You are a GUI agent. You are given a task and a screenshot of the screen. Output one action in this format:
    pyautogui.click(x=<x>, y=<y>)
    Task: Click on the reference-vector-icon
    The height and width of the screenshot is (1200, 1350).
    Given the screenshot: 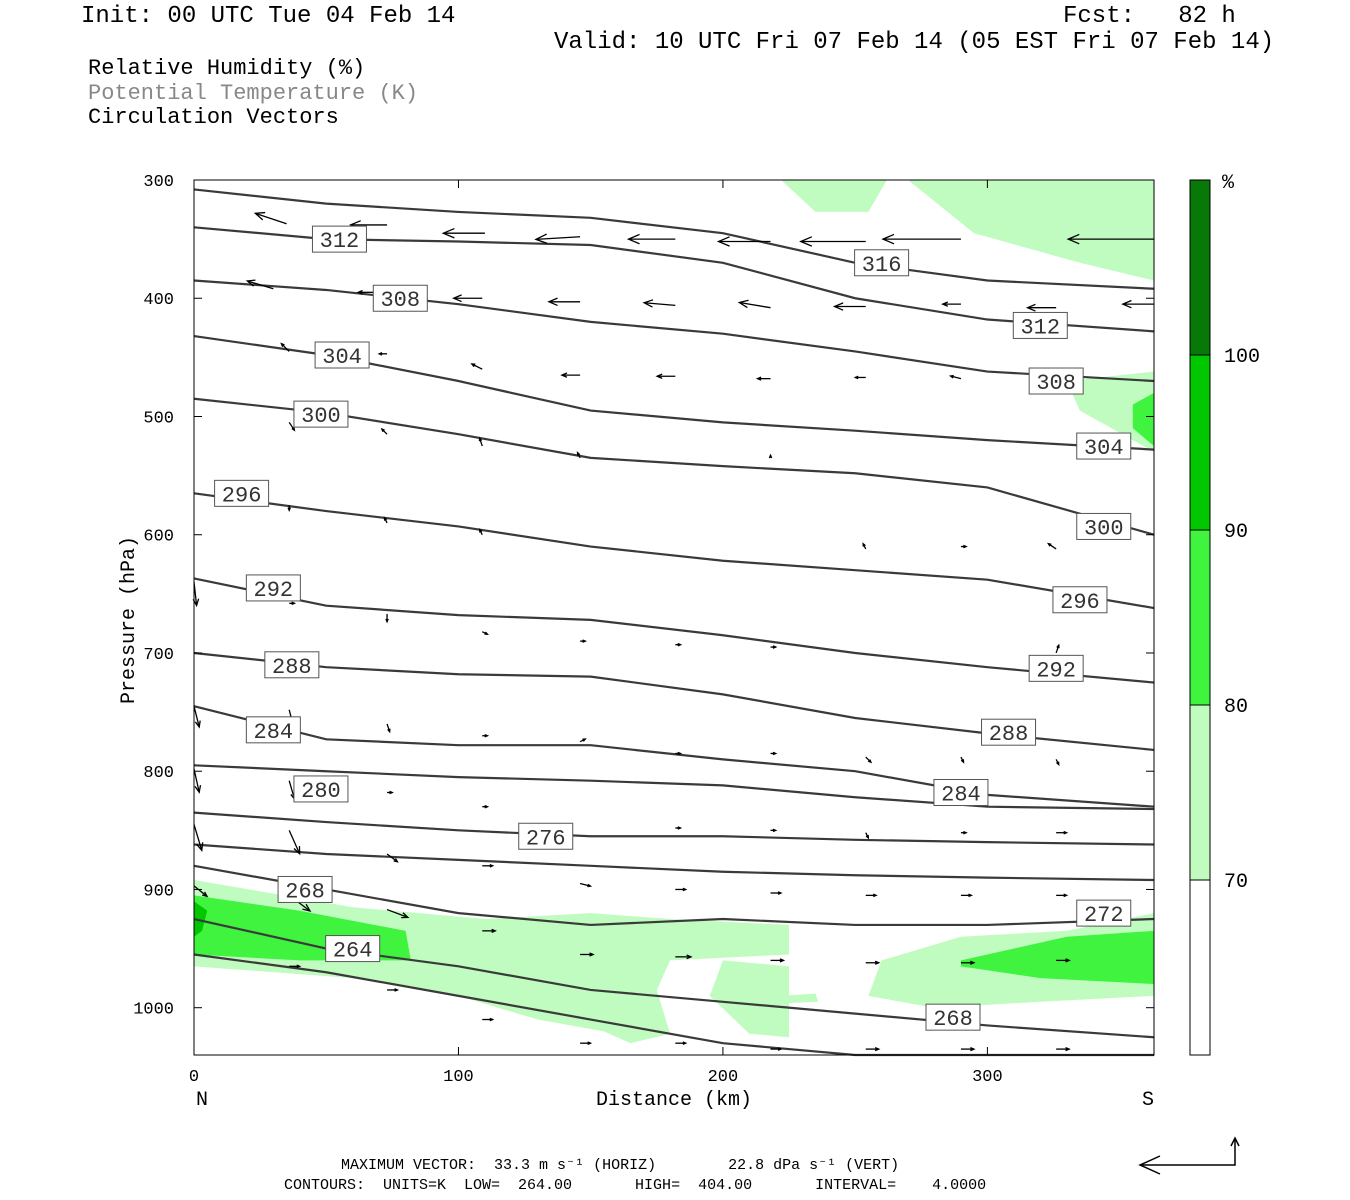 What is the action you would take?
    pyautogui.click(x=1189, y=1155)
    